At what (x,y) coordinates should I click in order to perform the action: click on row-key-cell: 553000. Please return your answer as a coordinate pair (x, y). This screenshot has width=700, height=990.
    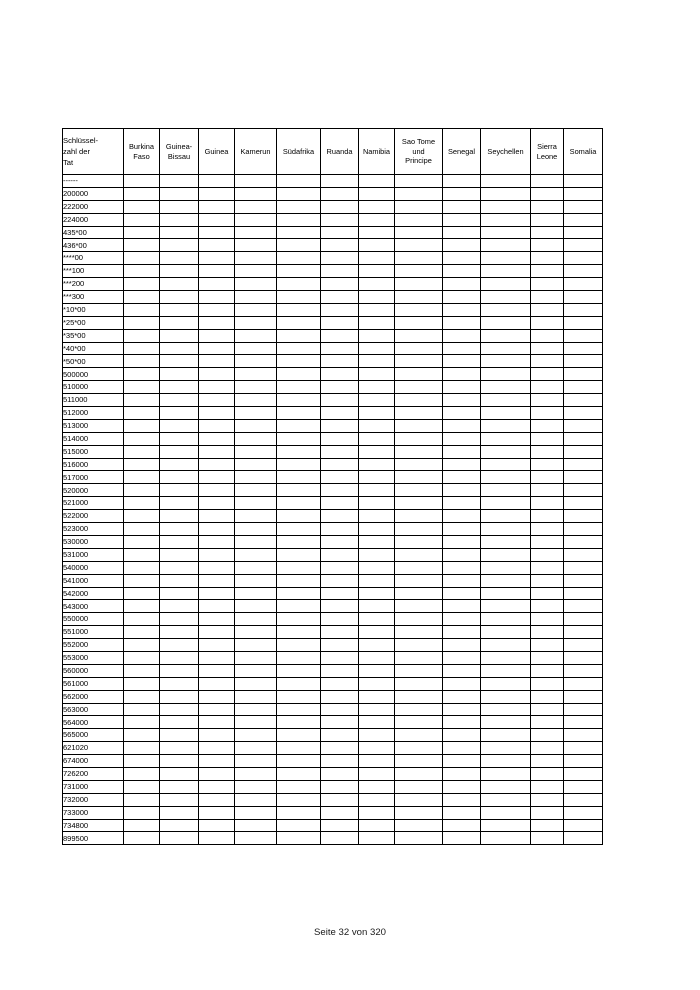
    Looking at the image, I should click on (93, 657).